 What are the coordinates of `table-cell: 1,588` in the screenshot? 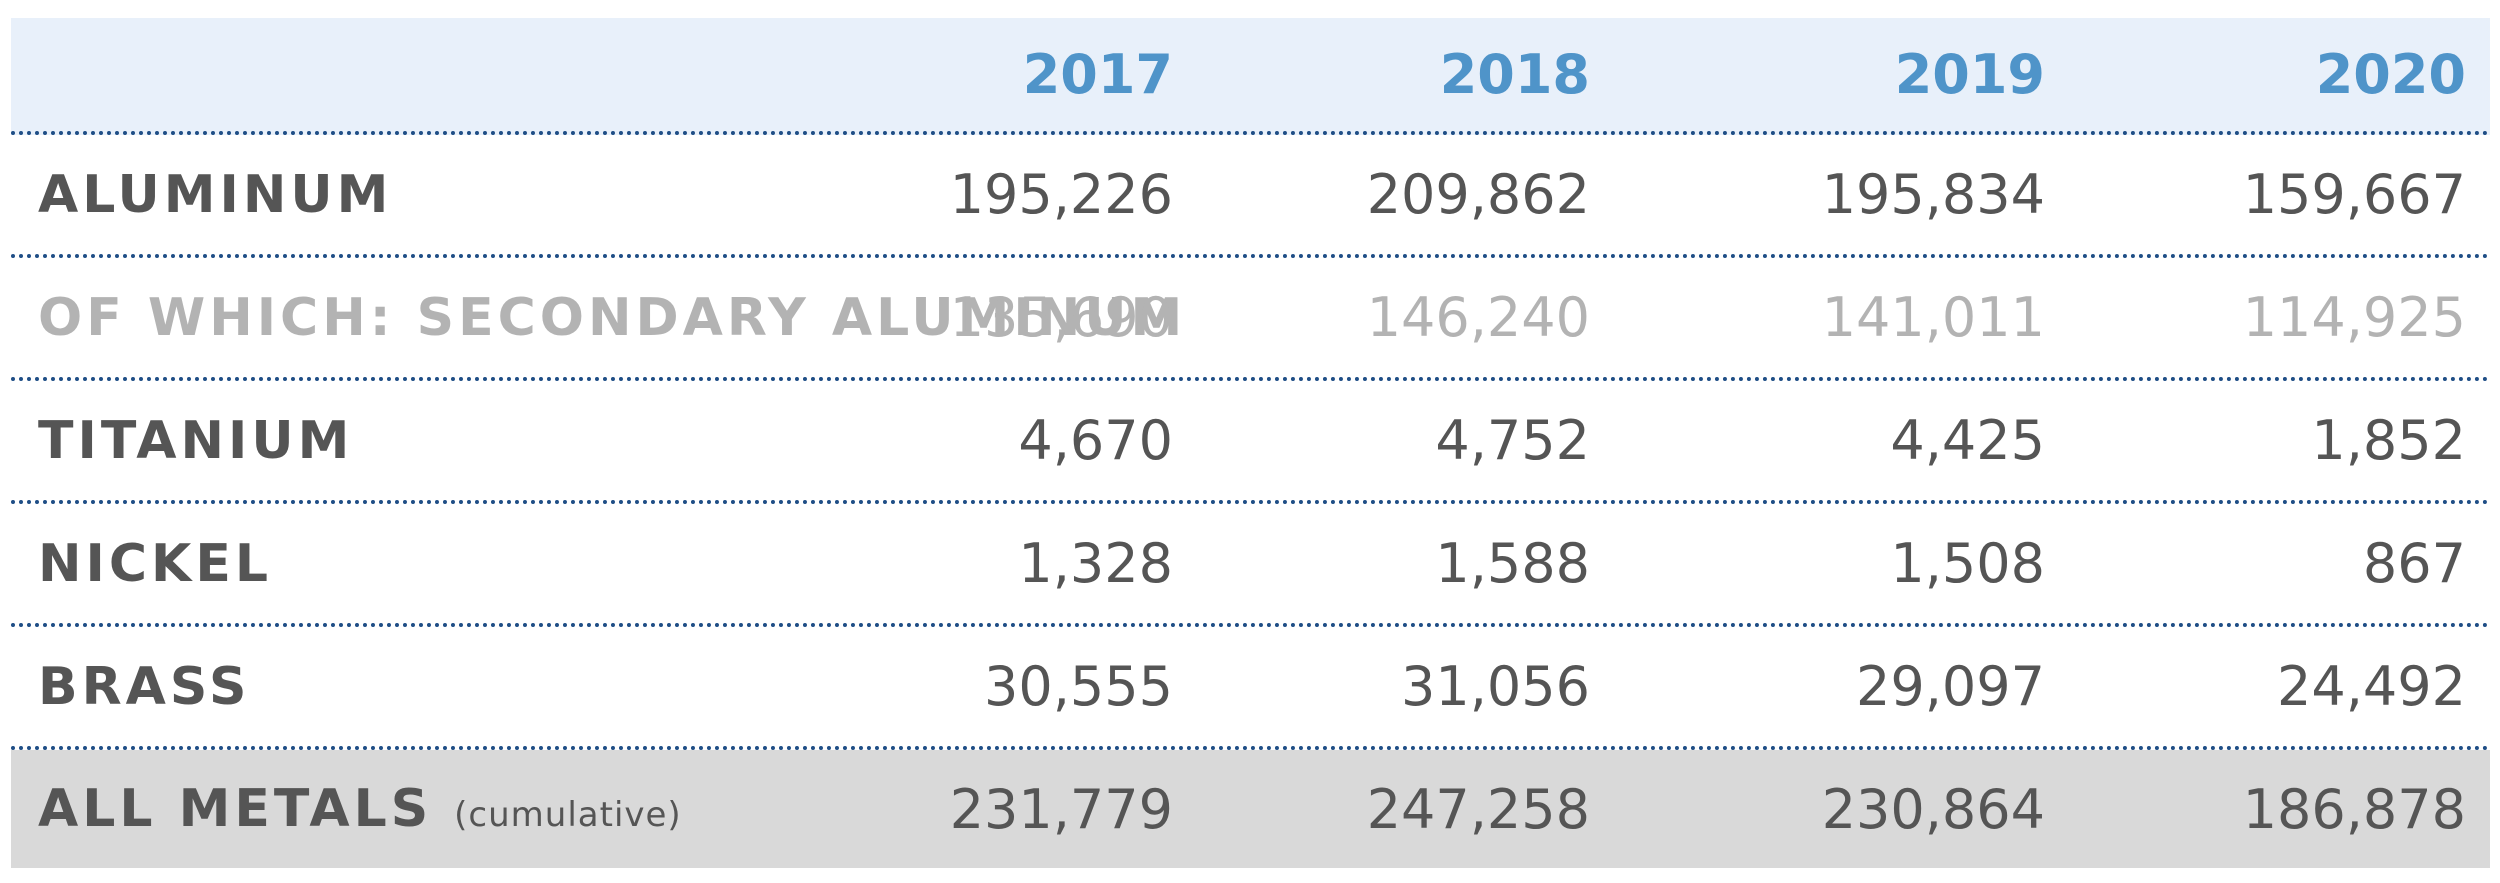 It's located at (1512, 563).